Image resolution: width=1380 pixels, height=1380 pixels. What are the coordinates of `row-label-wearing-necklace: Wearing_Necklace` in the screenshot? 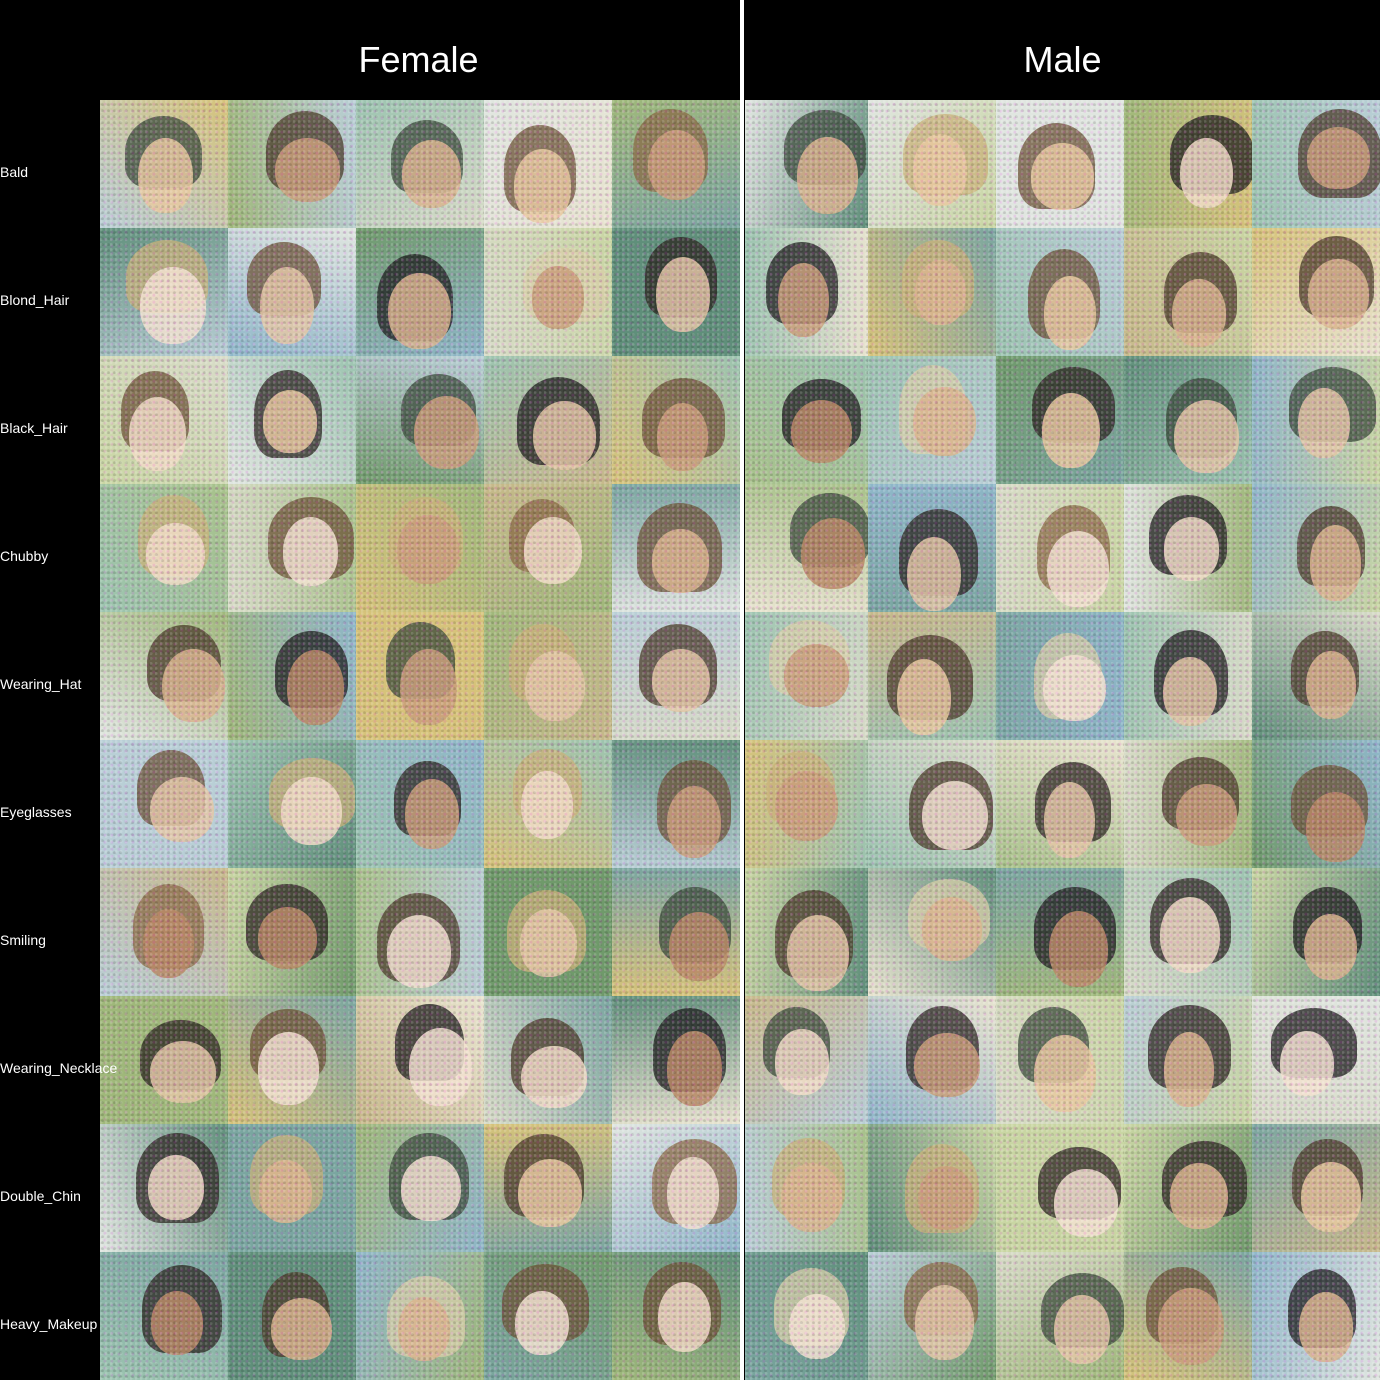 It's located at (59, 1068).